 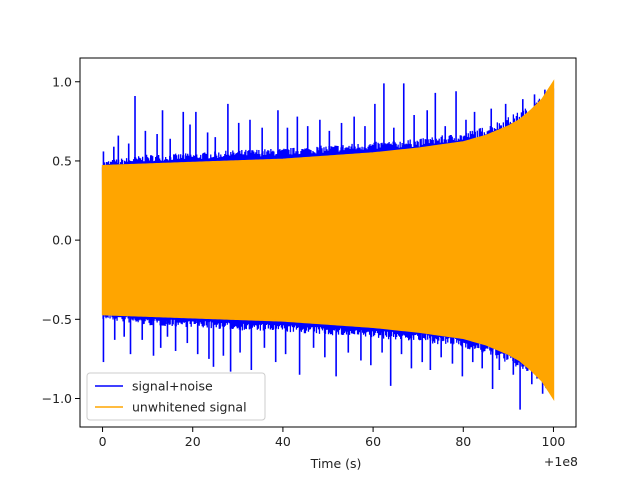 I want to click on legend-label: signal+noise, so click(x=172, y=386).